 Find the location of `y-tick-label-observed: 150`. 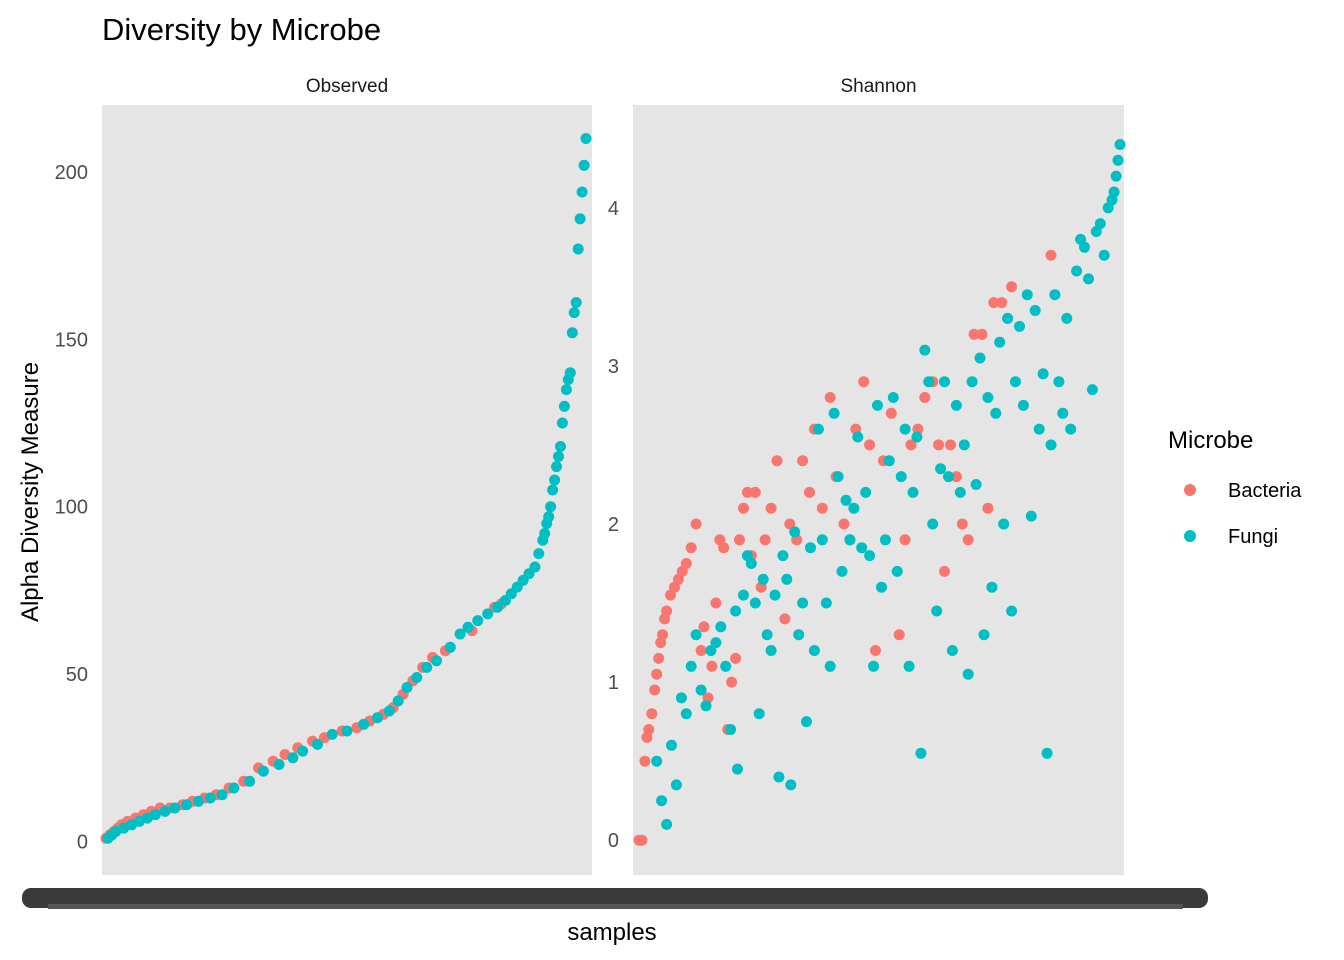

y-tick-label-observed: 150 is located at coordinates (71, 340).